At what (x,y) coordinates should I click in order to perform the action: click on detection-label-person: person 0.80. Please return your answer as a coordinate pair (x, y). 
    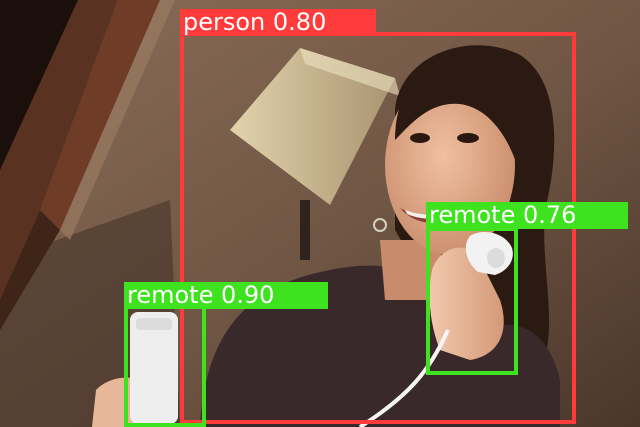
    Looking at the image, I should click on (278, 22).